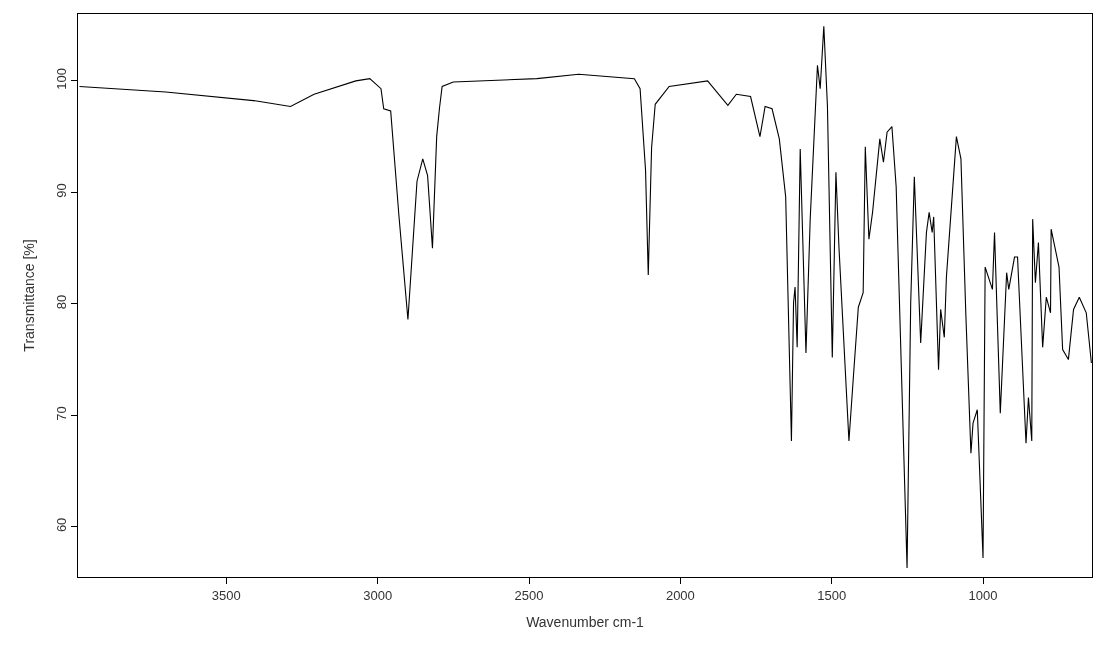 Image resolution: width=1098 pixels, height=657 pixels. What do you see at coordinates (680, 595) in the screenshot?
I see `x-tick-label: 2000` at bounding box center [680, 595].